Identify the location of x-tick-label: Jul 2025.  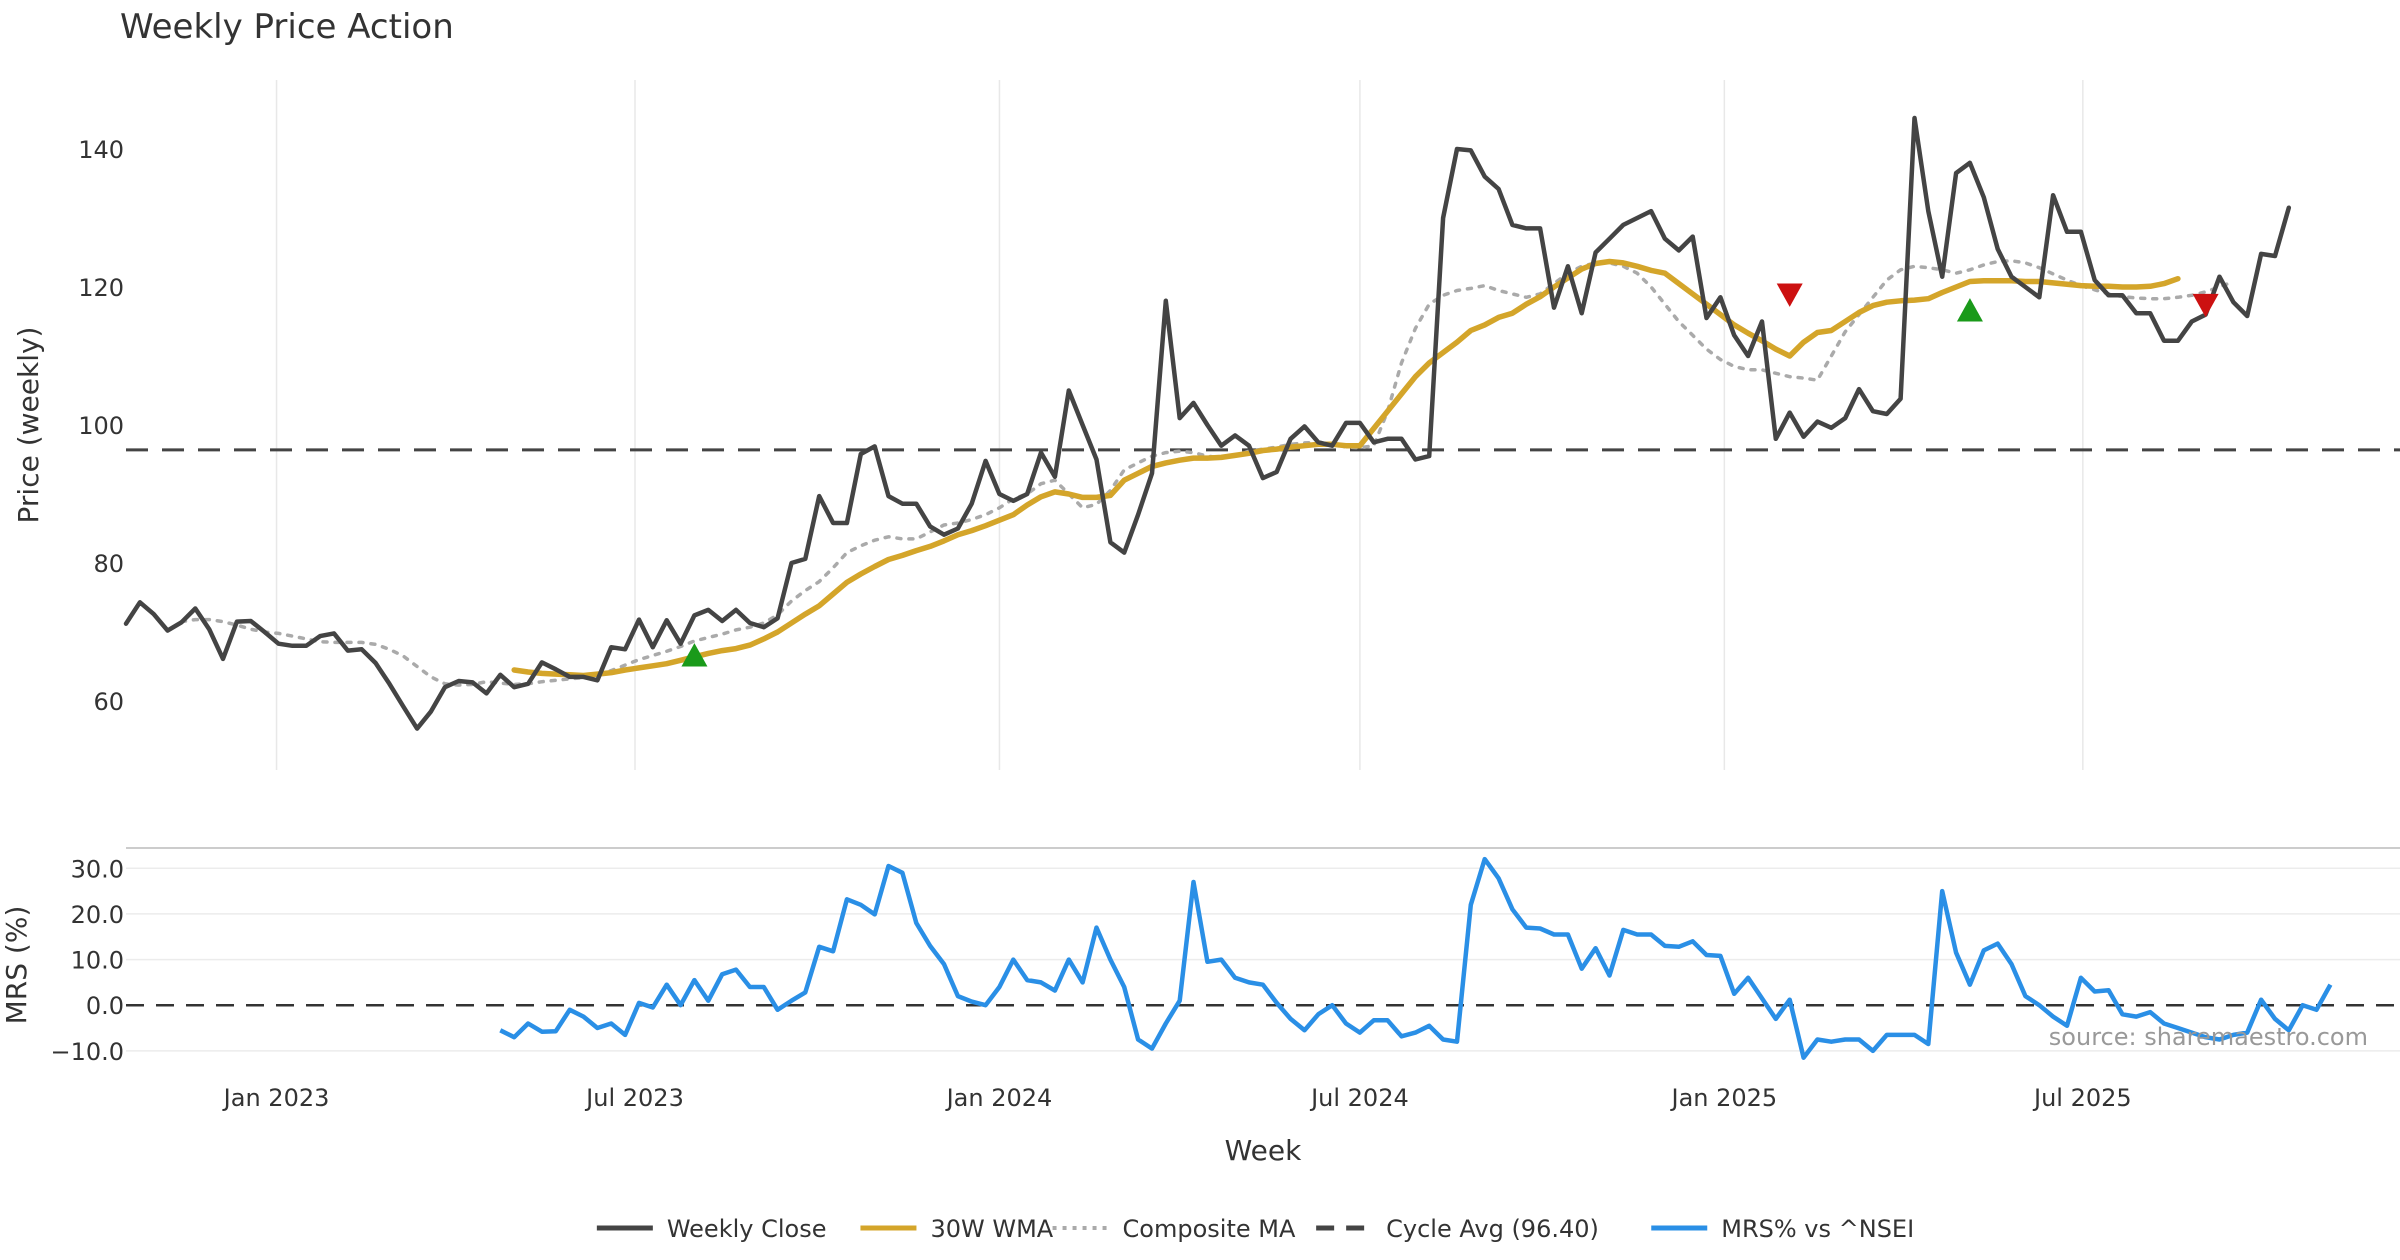
(2082, 1098).